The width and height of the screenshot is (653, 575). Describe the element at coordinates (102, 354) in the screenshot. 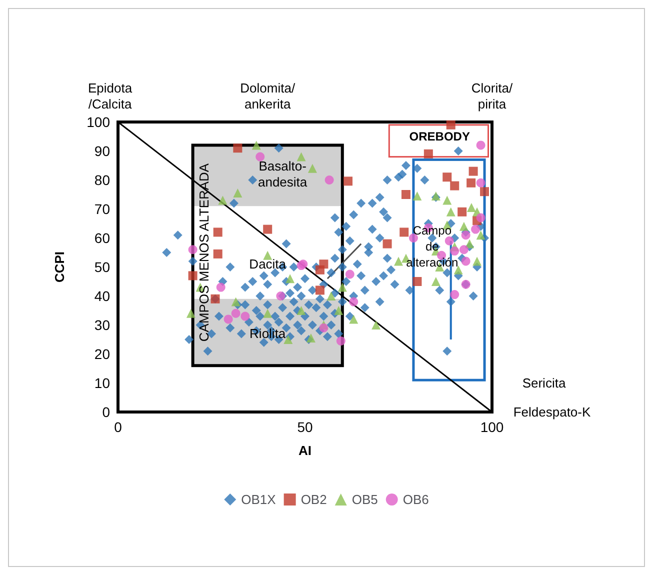

I see `y-tick-label: 20` at that location.